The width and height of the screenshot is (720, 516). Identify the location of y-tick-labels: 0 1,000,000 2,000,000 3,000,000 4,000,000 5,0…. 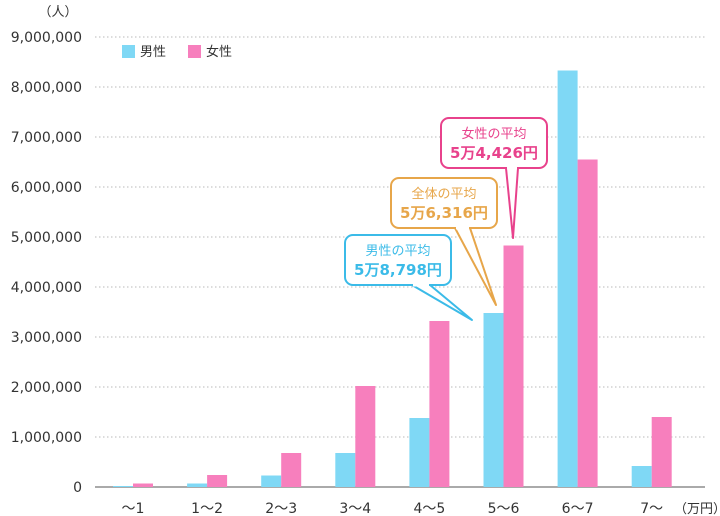
(46, 263).